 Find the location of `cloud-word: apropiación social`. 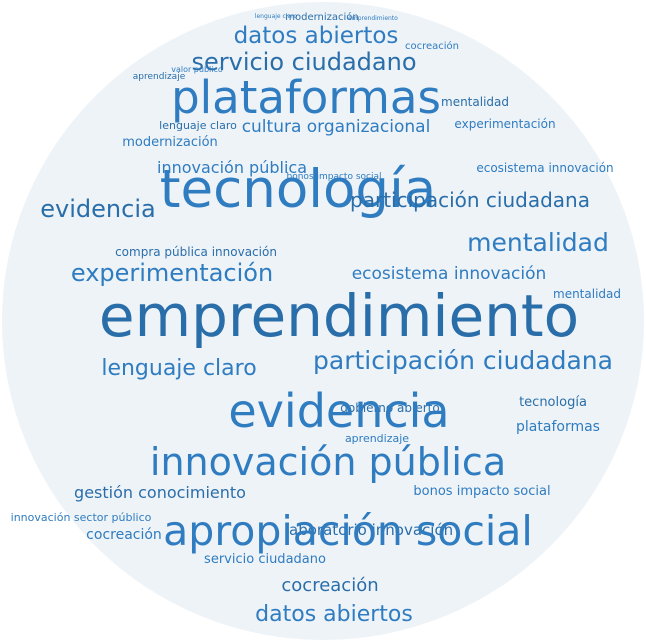

cloud-word: apropiación social is located at coordinates (348, 531).